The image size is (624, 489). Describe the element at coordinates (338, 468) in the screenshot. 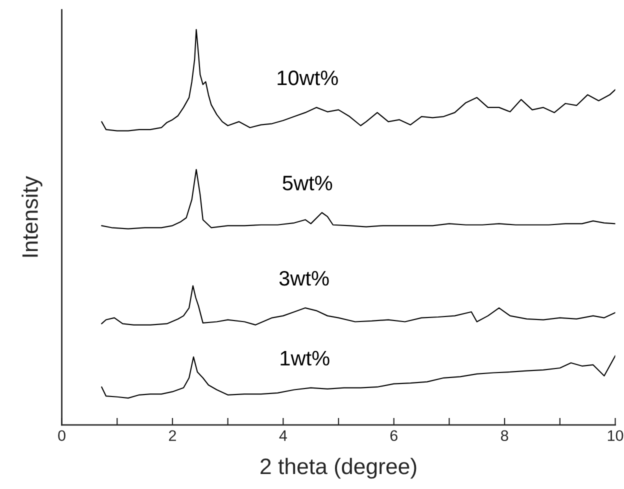

I see `x-axis-title: 2 theta (degree)` at that location.